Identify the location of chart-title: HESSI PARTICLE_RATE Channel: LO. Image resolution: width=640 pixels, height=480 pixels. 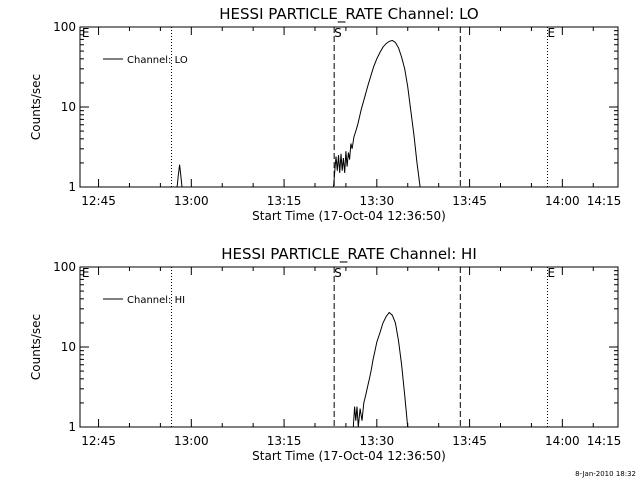
(348, 14).